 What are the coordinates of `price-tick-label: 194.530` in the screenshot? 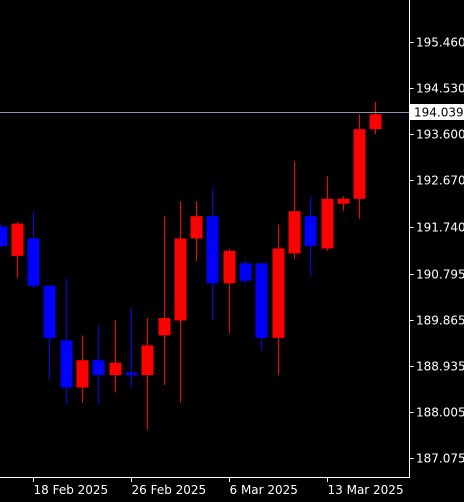 It's located at (440, 89).